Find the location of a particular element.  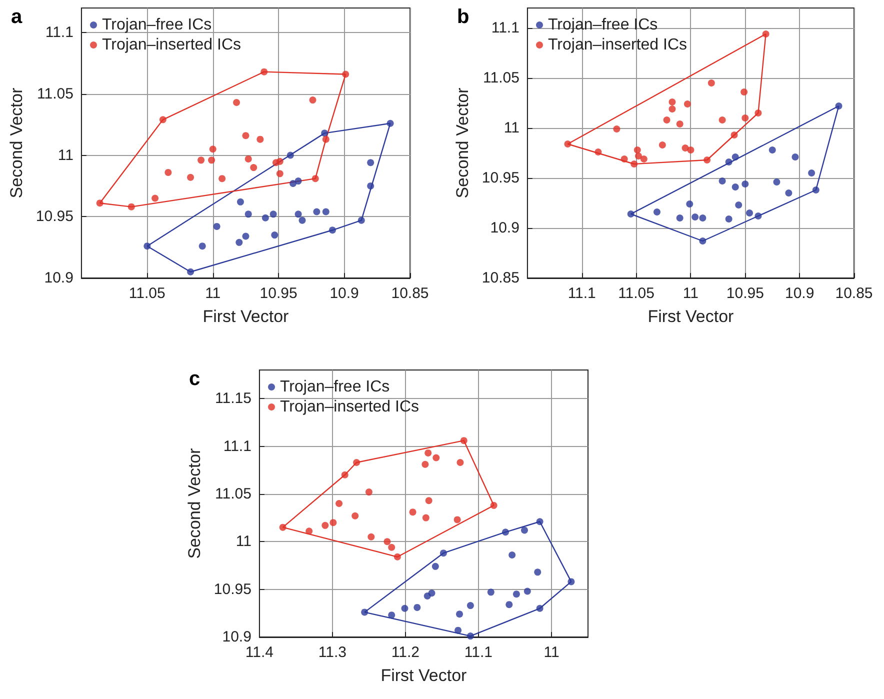

x-tick-label: 11.3 is located at coordinates (332, 652).